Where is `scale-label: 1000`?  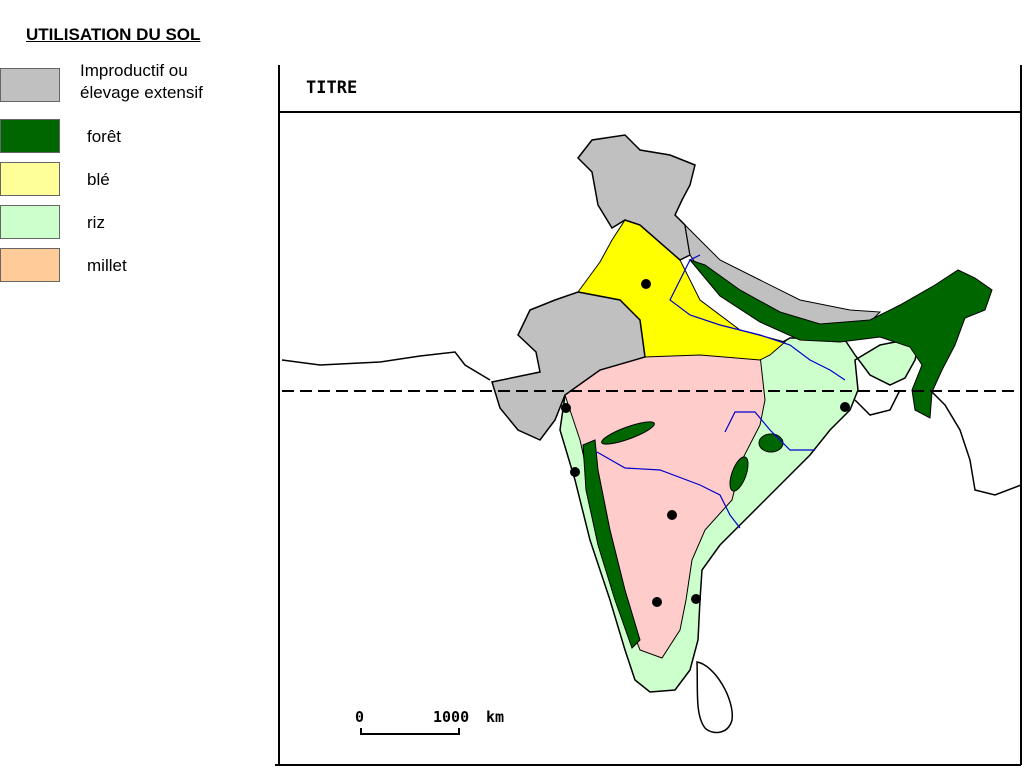
scale-label: 1000 is located at coordinates (451, 717).